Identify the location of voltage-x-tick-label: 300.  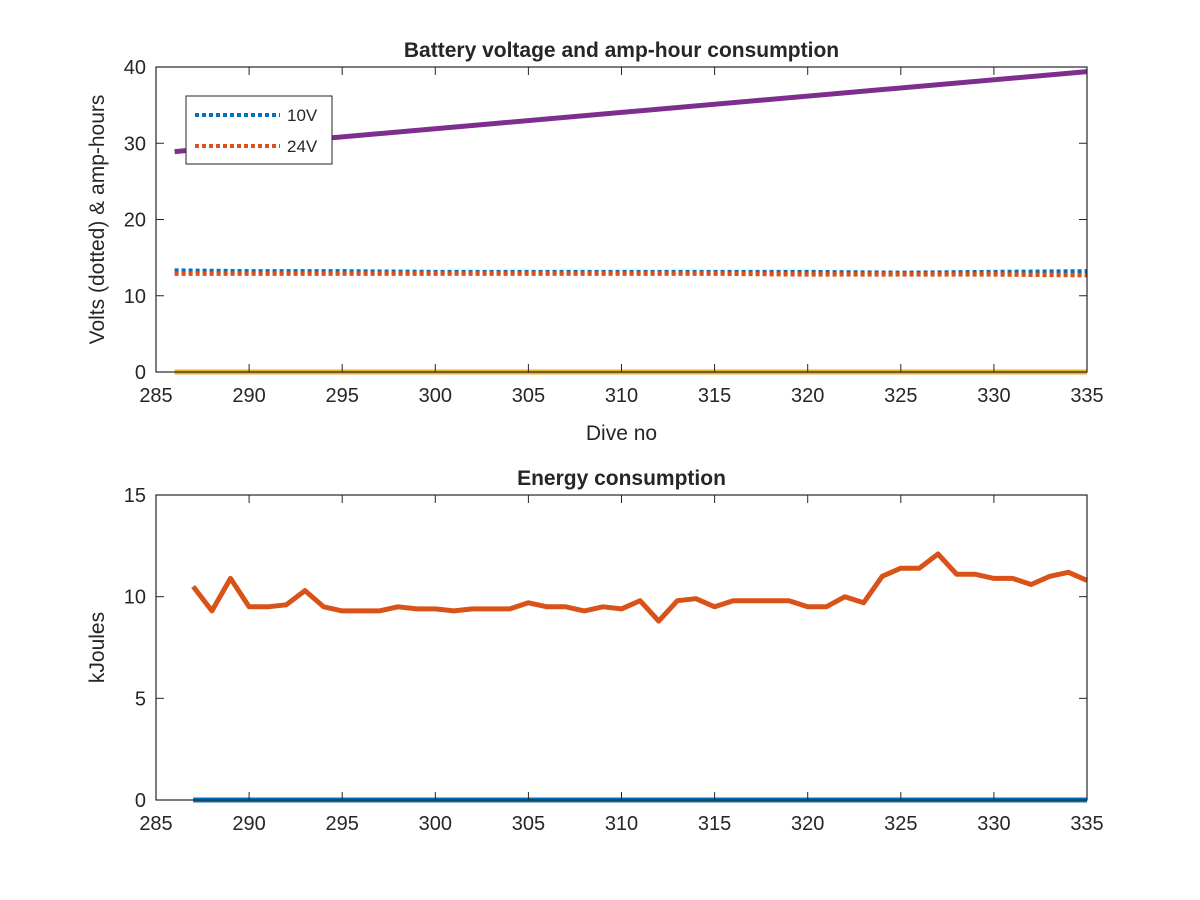
(435, 396).